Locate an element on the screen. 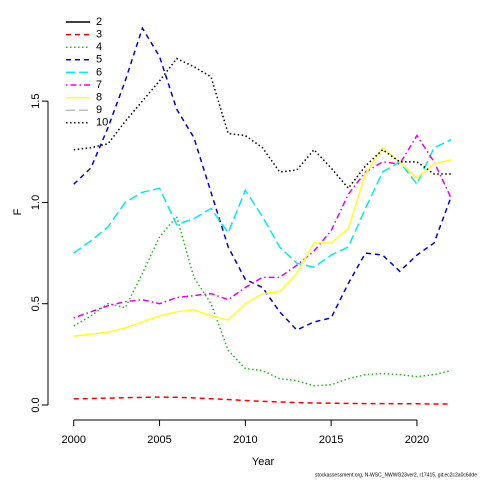 Image resolution: width=480 pixels, height=480 pixels. legend-label: 8 is located at coordinates (99, 98).